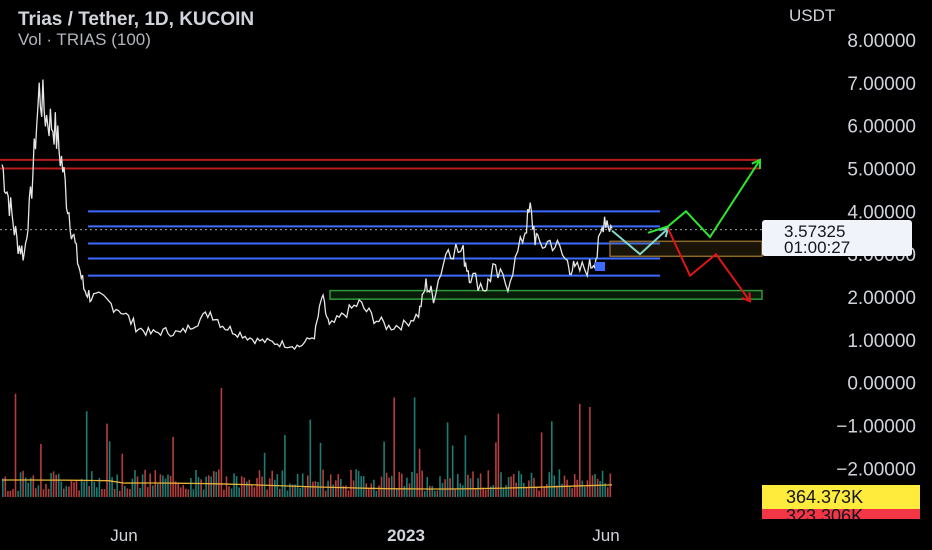 The image size is (932, 550). I want to click on volume-value: 323.306K, so click(824, 516).